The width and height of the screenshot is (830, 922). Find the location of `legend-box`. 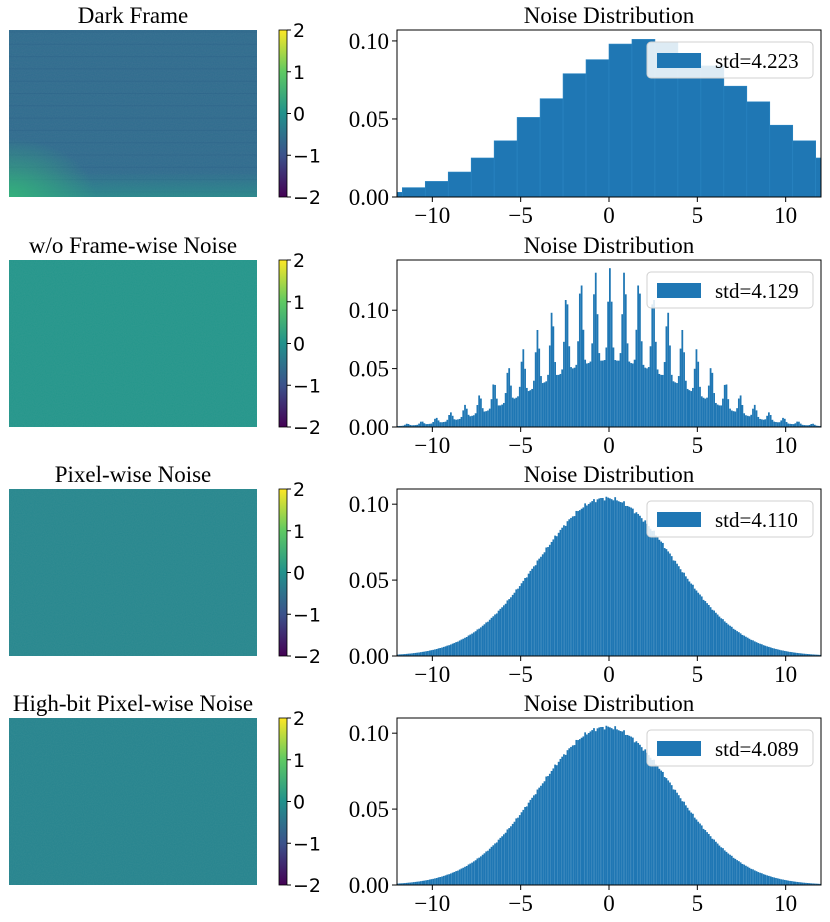

legend-box is located at coordinates (730, 519).